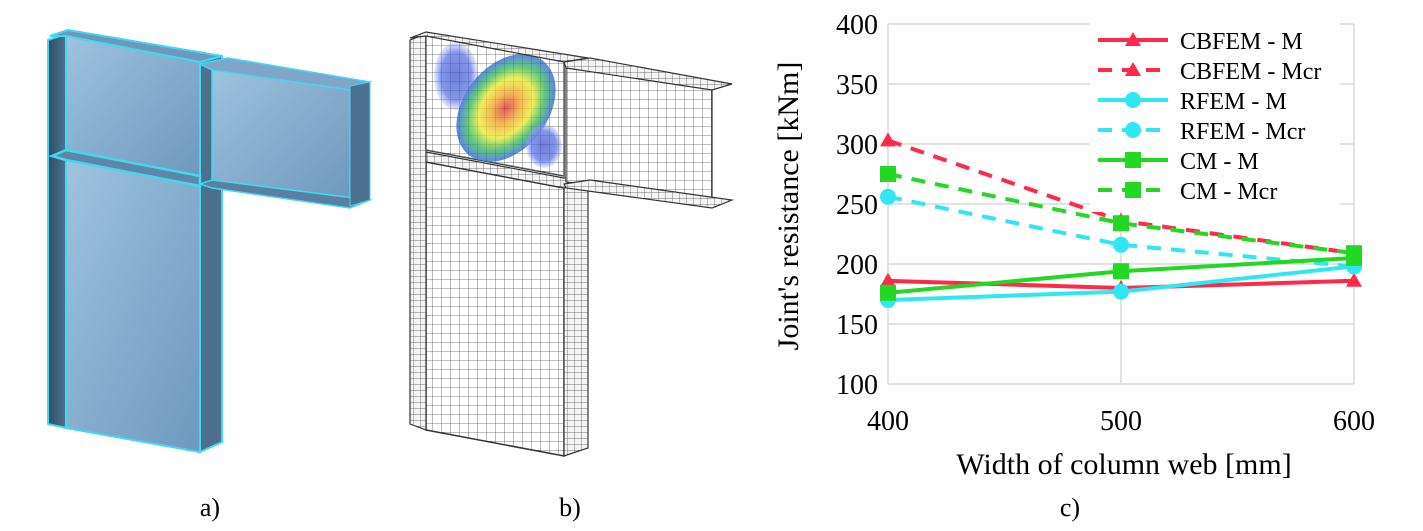 Image resolution: width=1423 pixels, height=531 pixels. What do you see at coordinates (1070, 507) in the screenshot?
I see `caption-c: c)` at bounding box center [1070, 507].